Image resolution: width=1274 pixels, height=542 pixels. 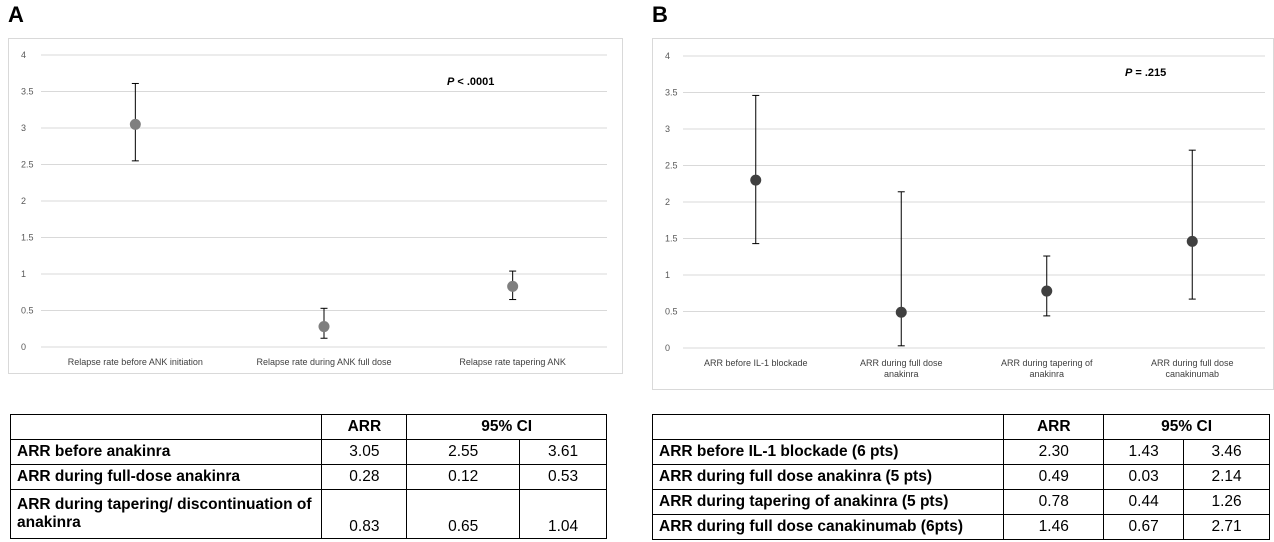 I want to click on row-ci-high: 1.26, so click(x=1226, y=502).